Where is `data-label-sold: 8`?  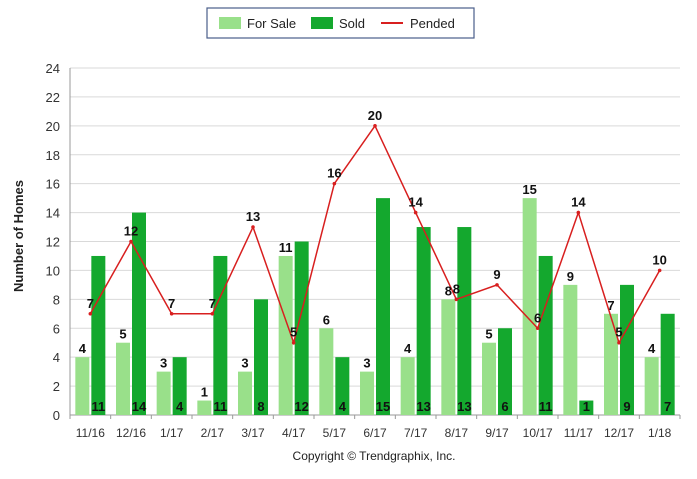
data-label-sold: 8 is located at coordinates (260, 406).